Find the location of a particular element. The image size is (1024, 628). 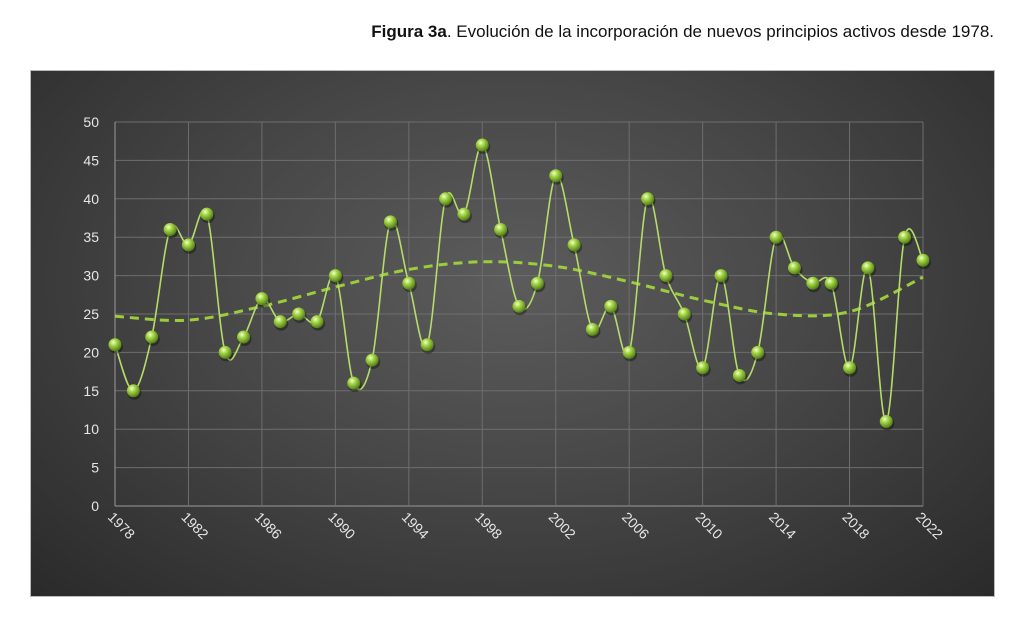

y-tick-label: 35 is located at coordinates (91, 237).